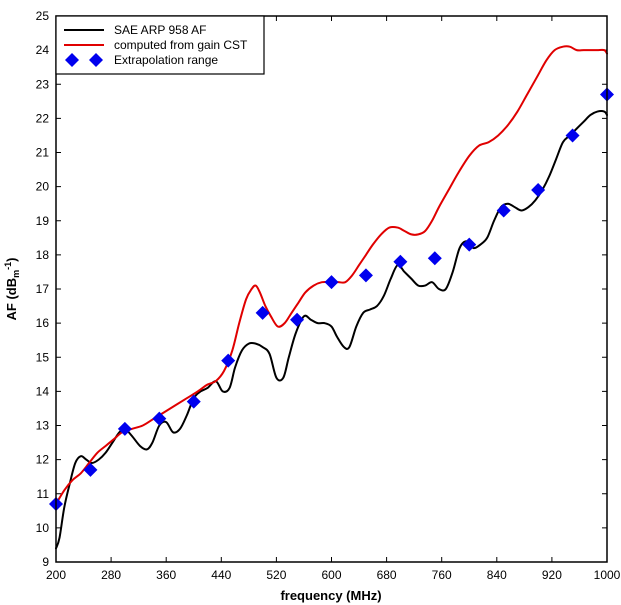  What do you see at coordinates (221, 575) in the screenshot?
I see `x-tick-label: 440` at bounding box center [221, 575].